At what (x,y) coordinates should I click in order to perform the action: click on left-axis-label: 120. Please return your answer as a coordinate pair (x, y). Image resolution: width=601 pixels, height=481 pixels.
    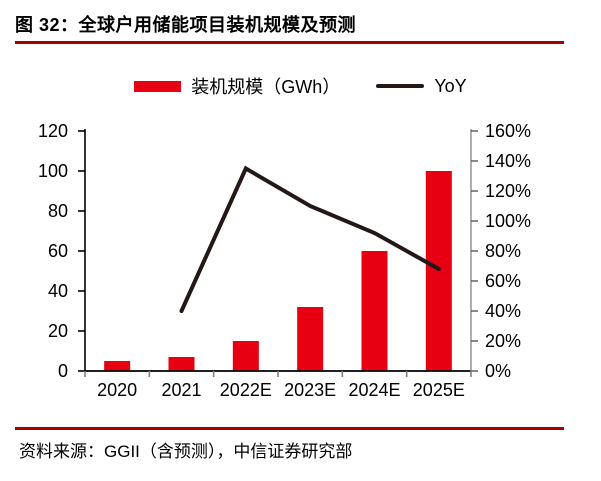
    Looking at the image, I should click on (53, 131).